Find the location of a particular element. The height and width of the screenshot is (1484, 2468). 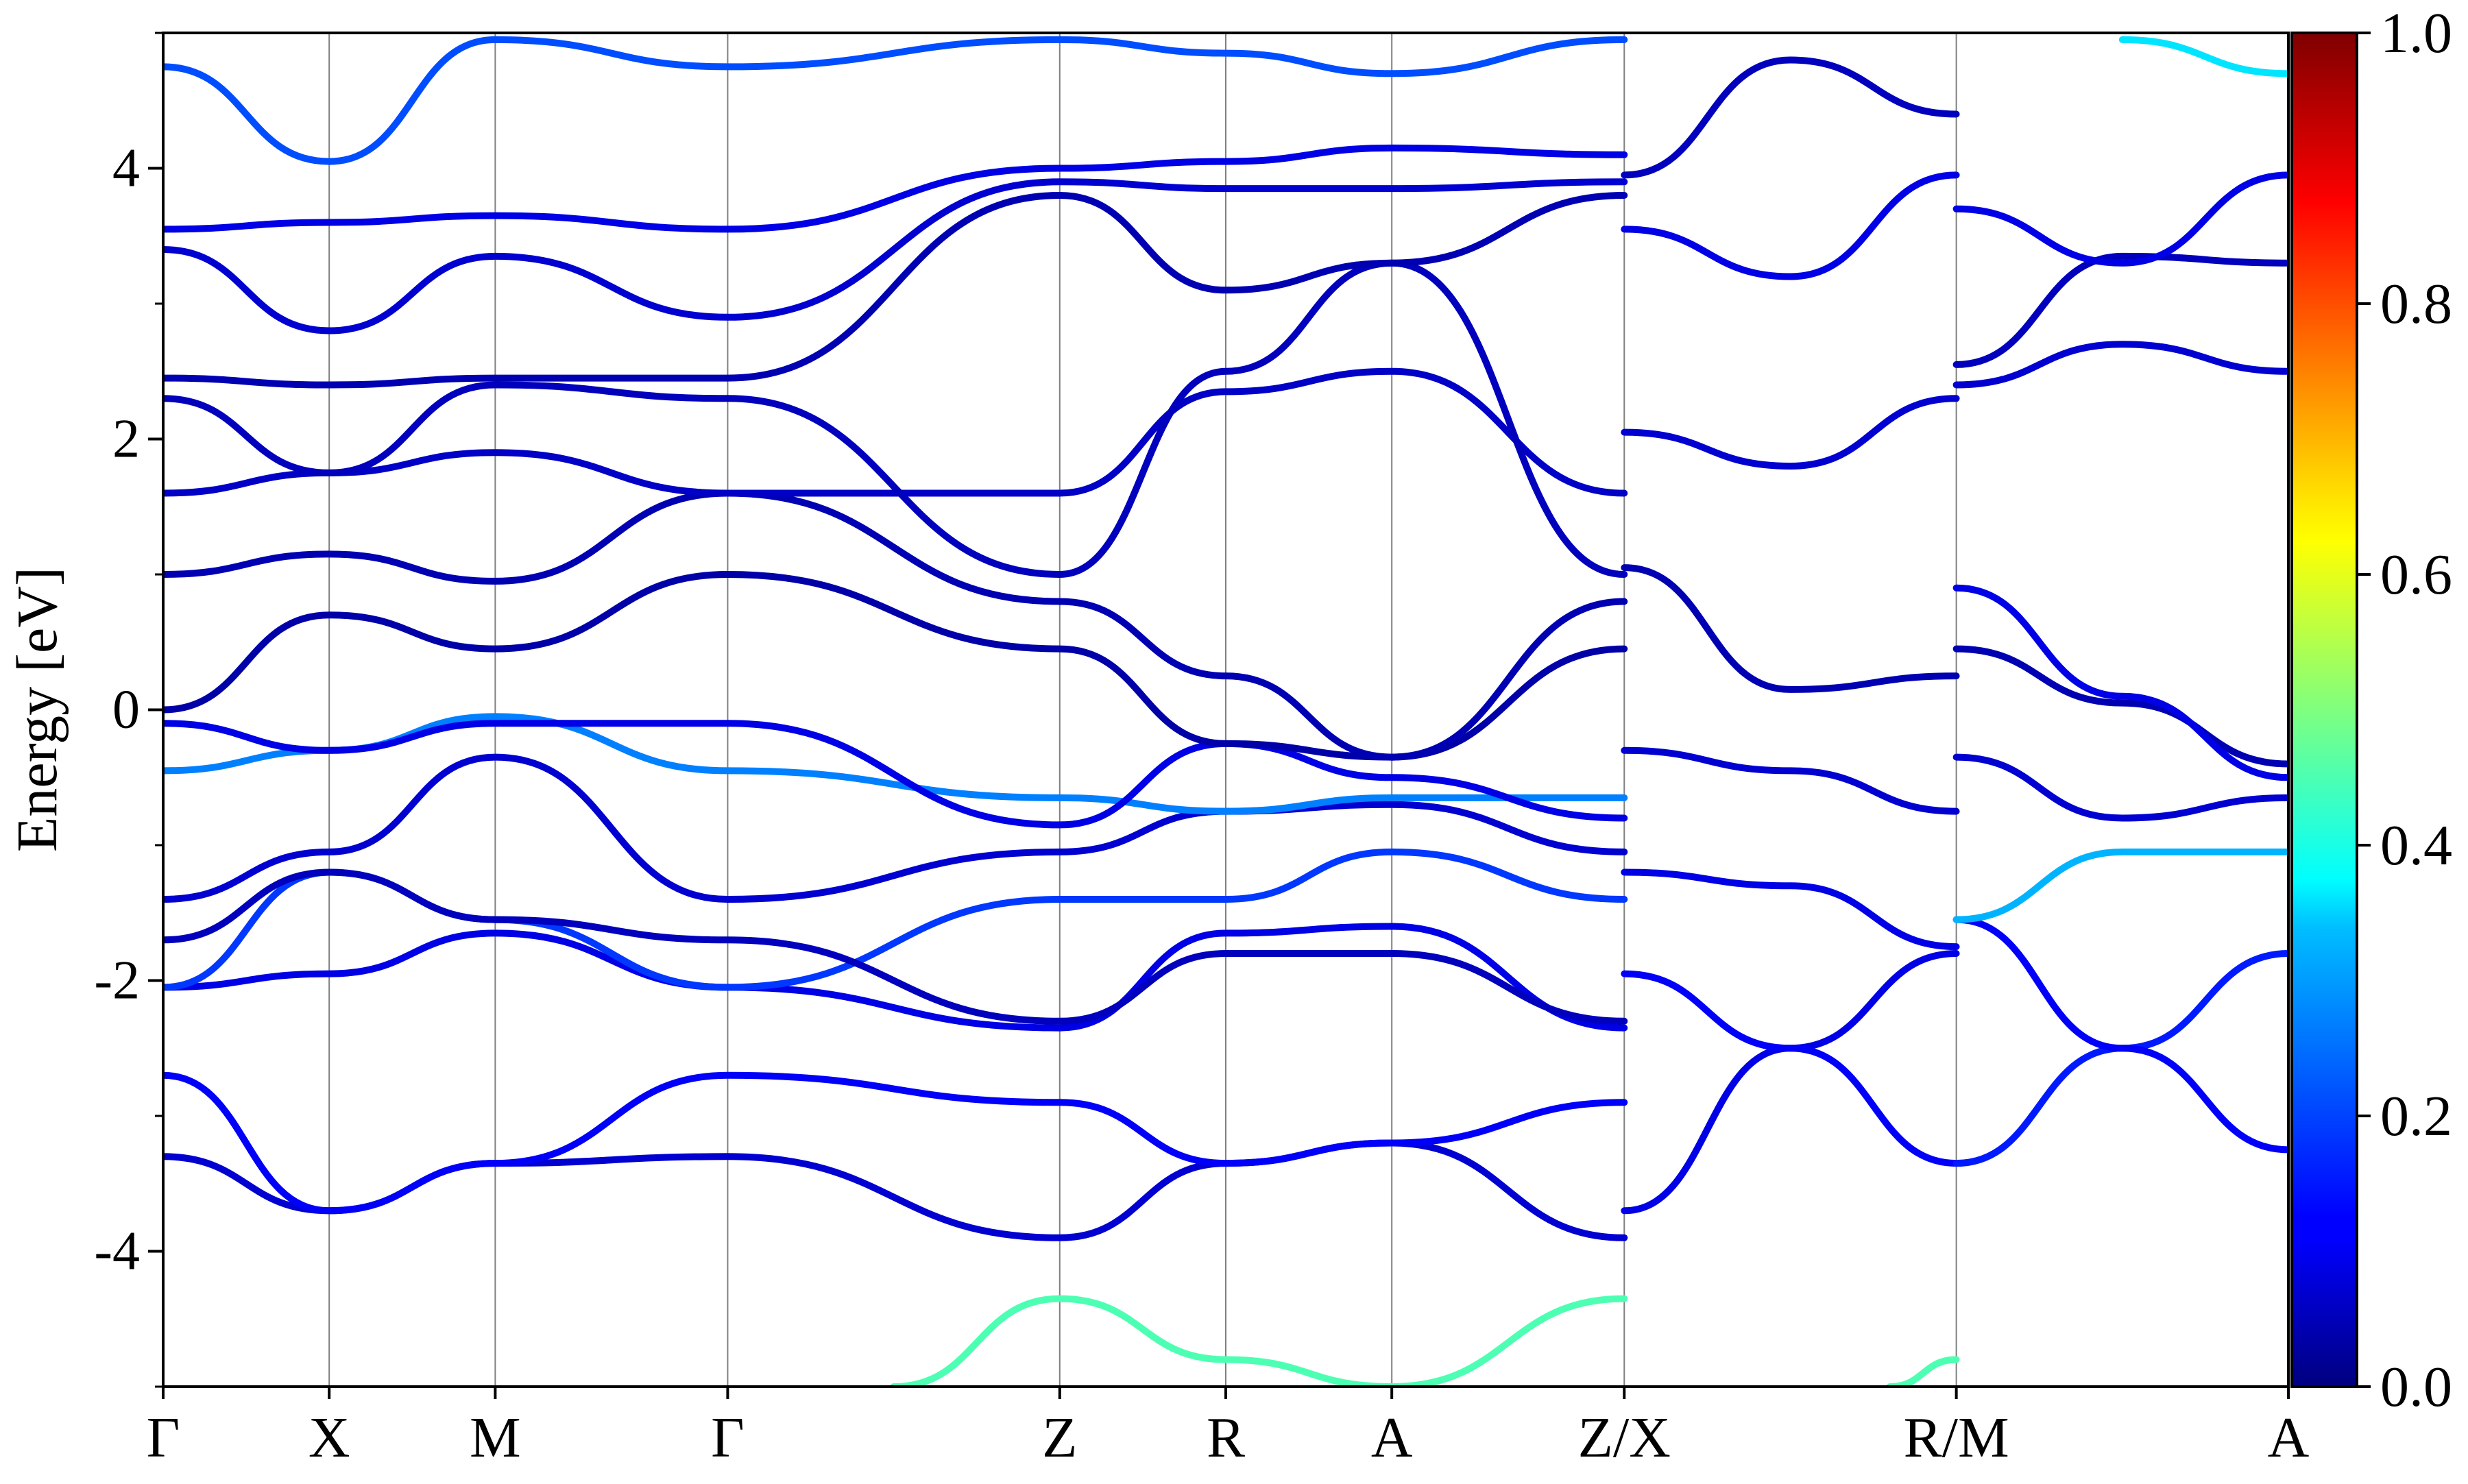

y-axis: -4 -2 0 2 4 is located at coordinates (128, 710).